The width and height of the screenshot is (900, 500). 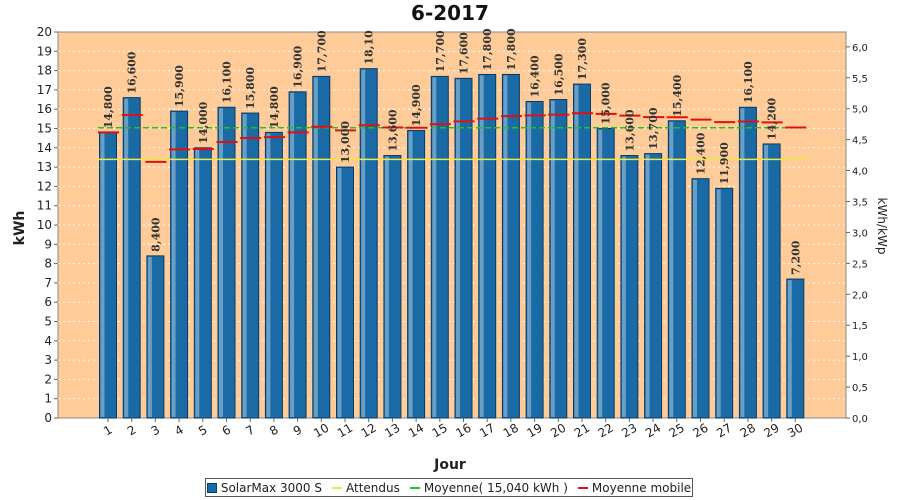 I want to click on bar-data-label: 15,000, so click(x=606, y=103).